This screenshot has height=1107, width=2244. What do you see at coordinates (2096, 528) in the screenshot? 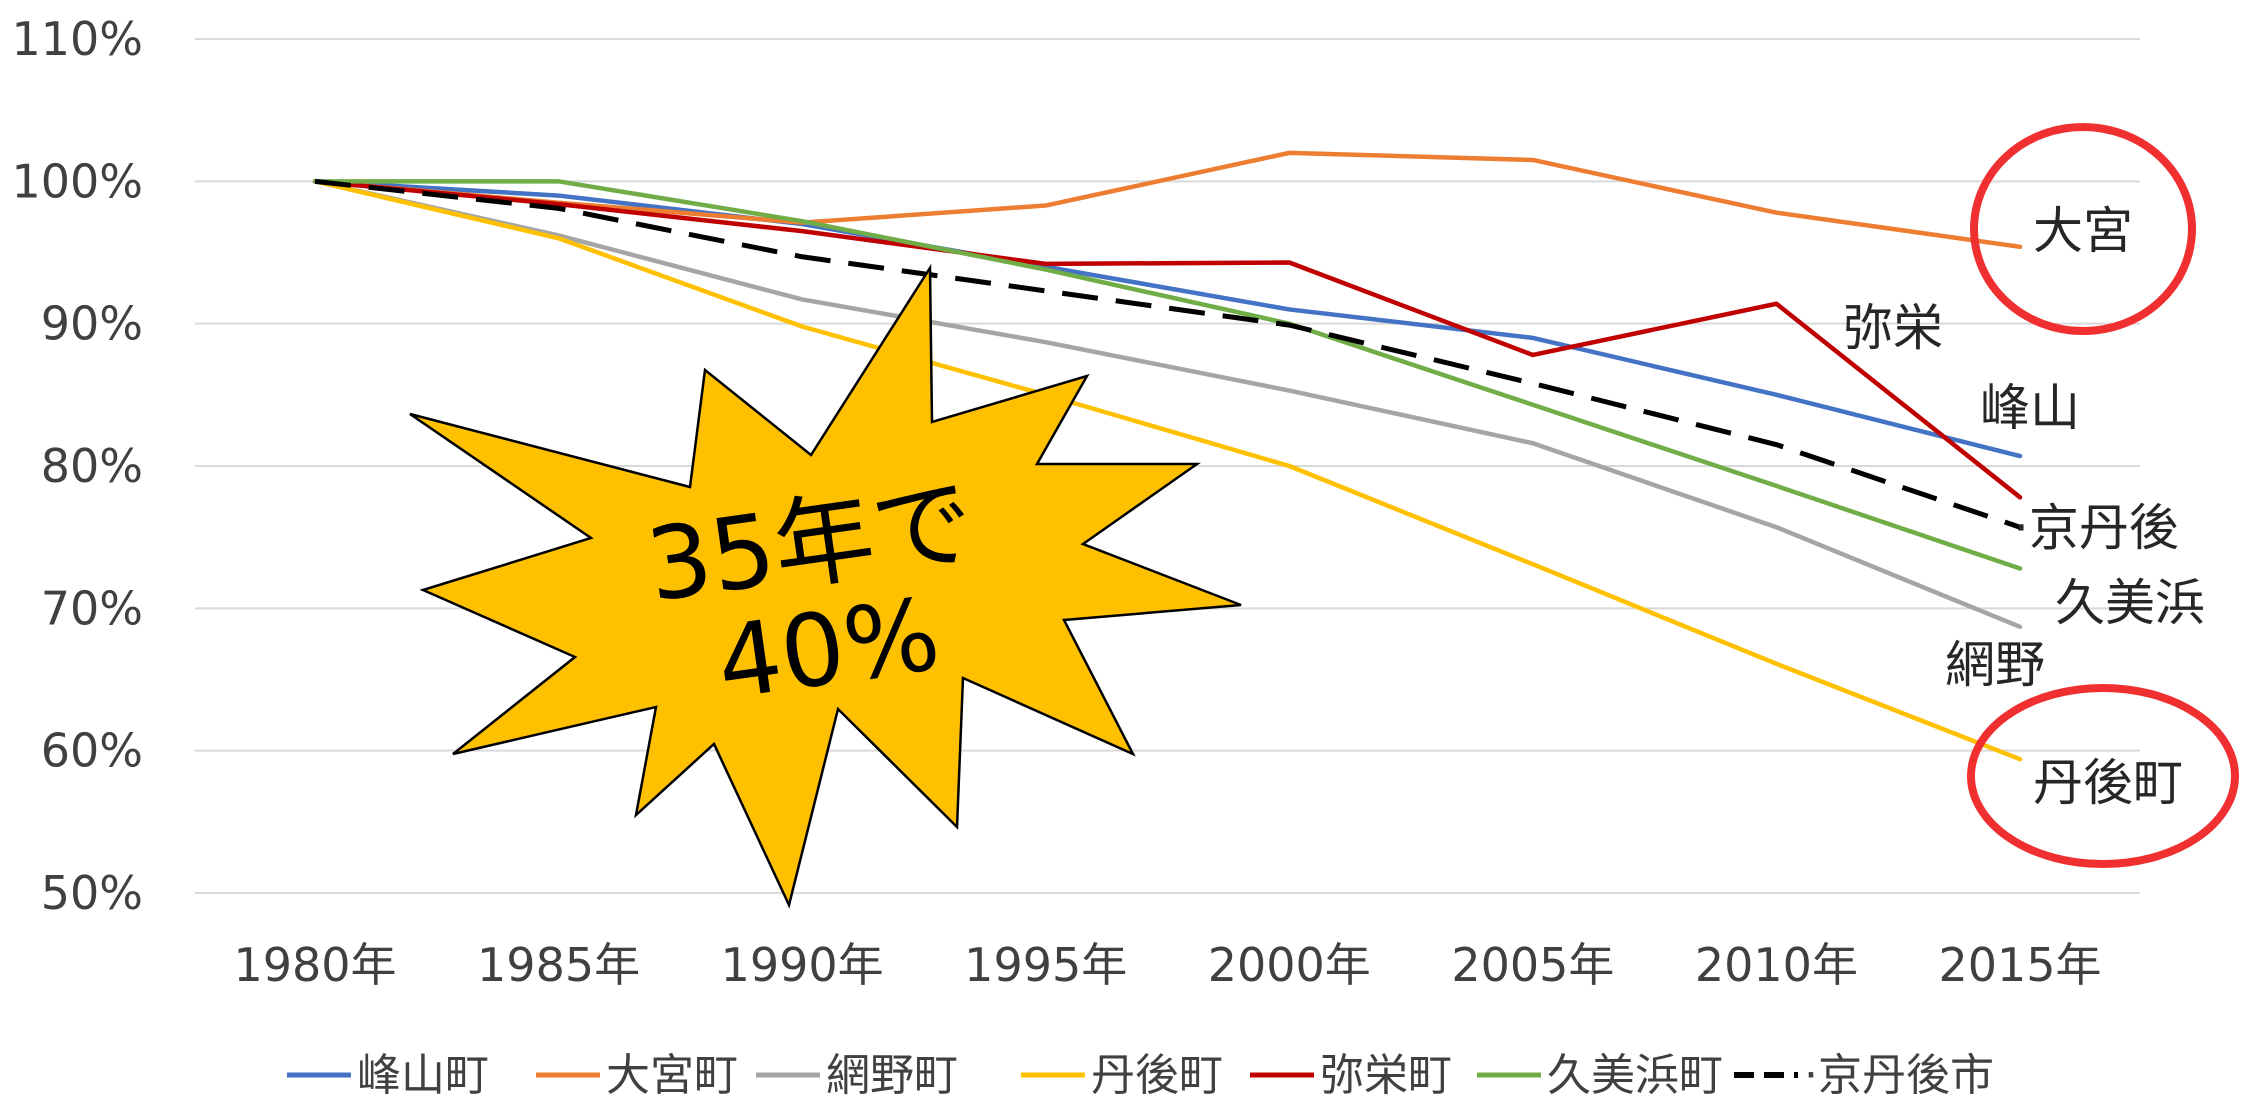
I see `end-label-6: ·京丹後` at bounding box center [2096, 528].